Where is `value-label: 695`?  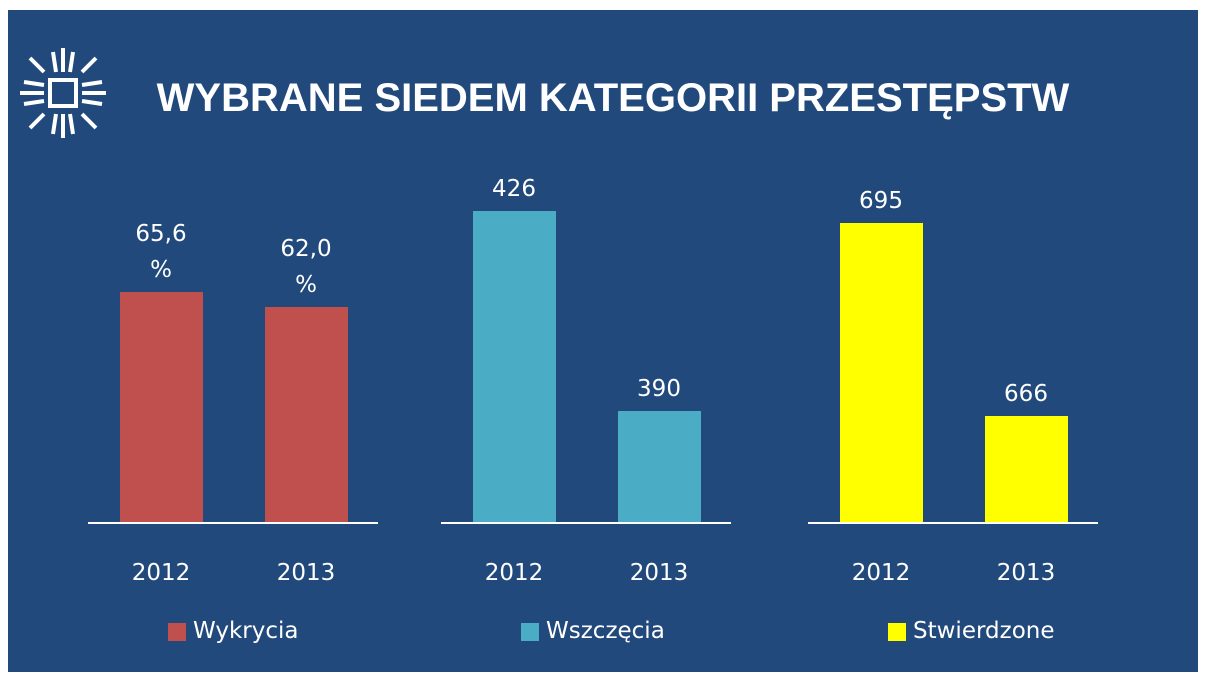 value-label: 695 is located at coordinates (881, 201).